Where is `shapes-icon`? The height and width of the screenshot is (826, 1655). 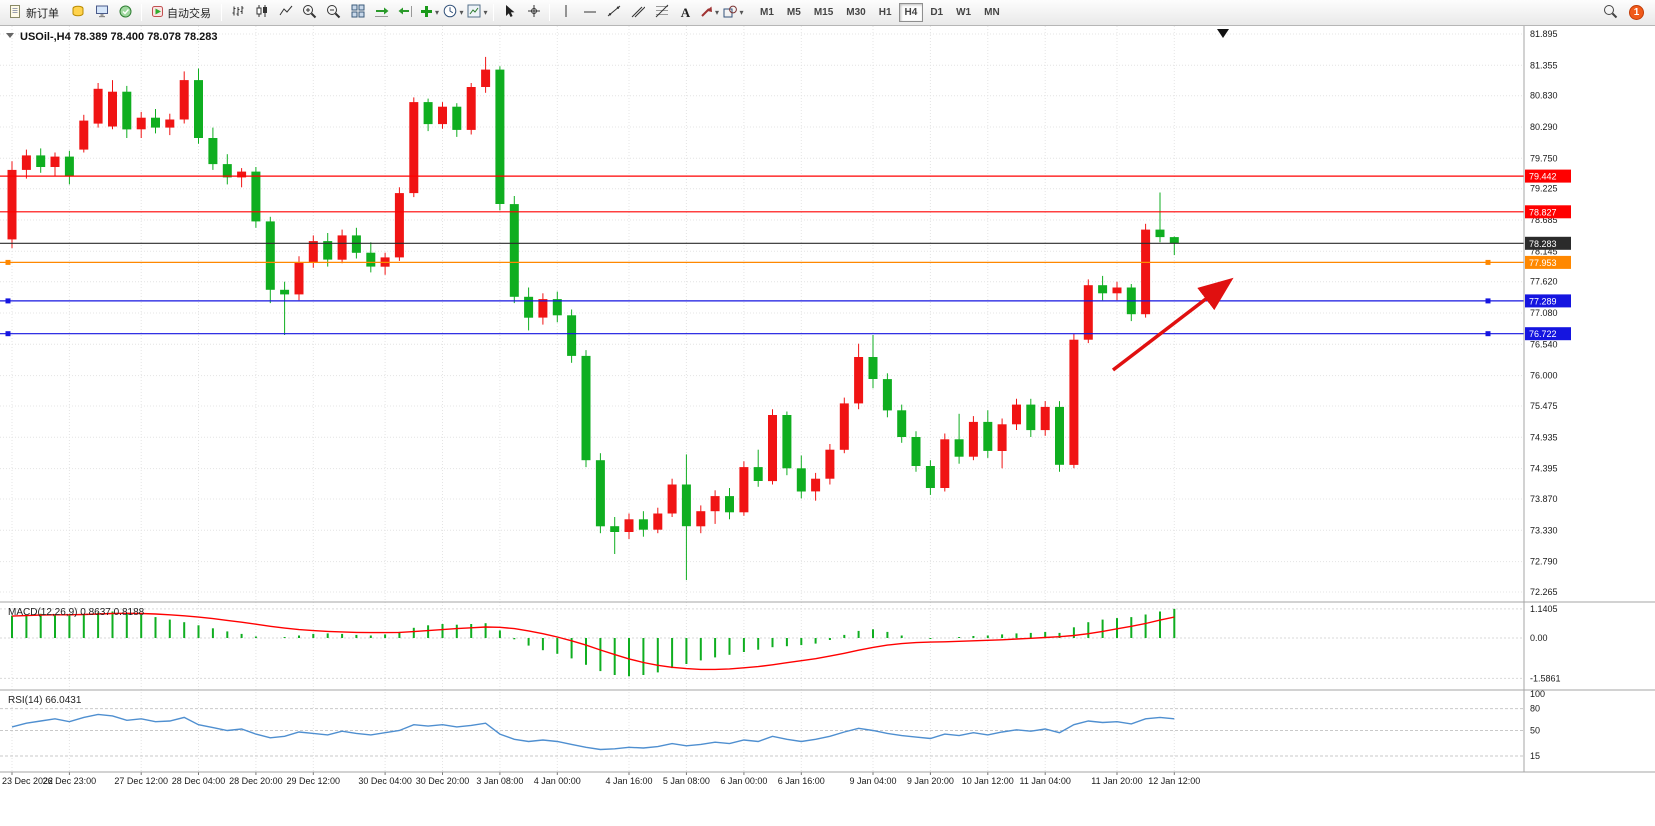
shapes-icon is located at coordinates (730, 13).